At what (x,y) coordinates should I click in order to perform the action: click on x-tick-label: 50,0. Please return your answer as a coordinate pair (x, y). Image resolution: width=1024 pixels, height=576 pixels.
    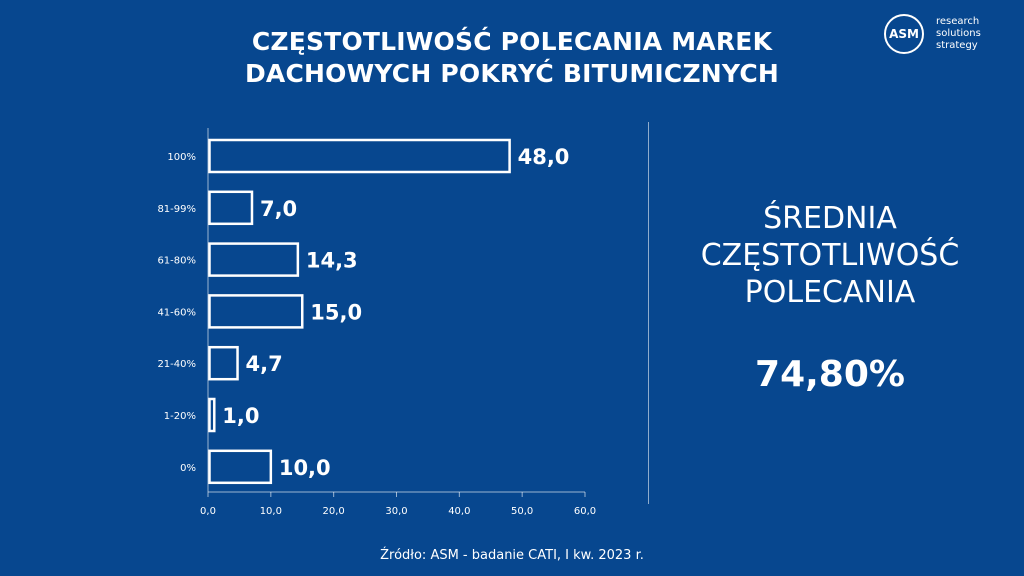
    Looking at the image, I should click on (522, 511).